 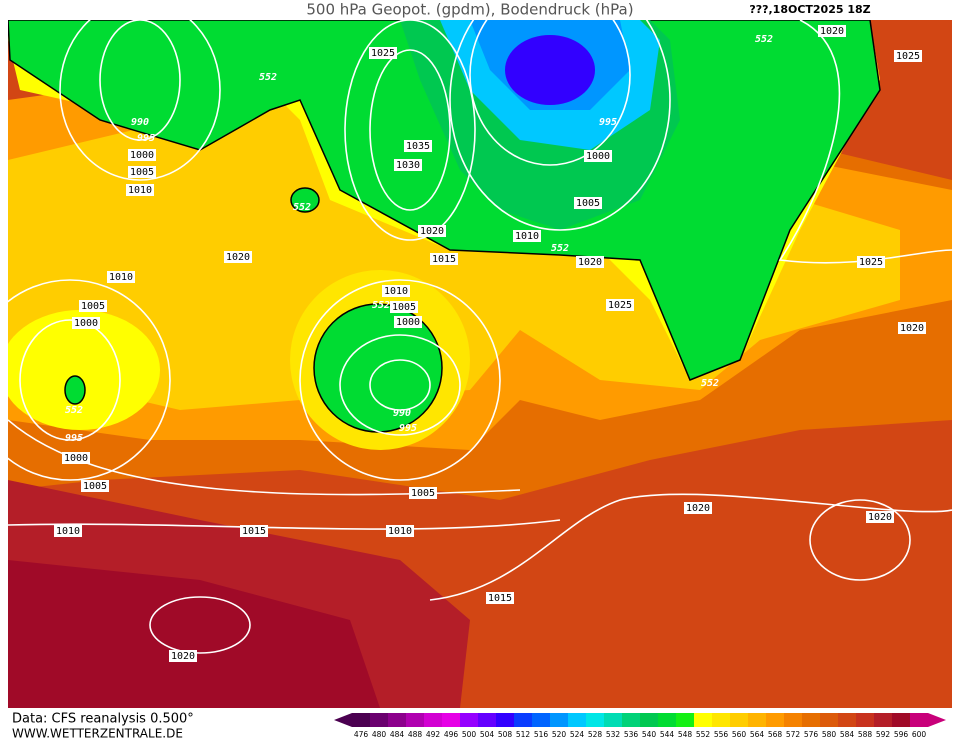 I want to click on legend-label: 504, so click(x=487, y=734).